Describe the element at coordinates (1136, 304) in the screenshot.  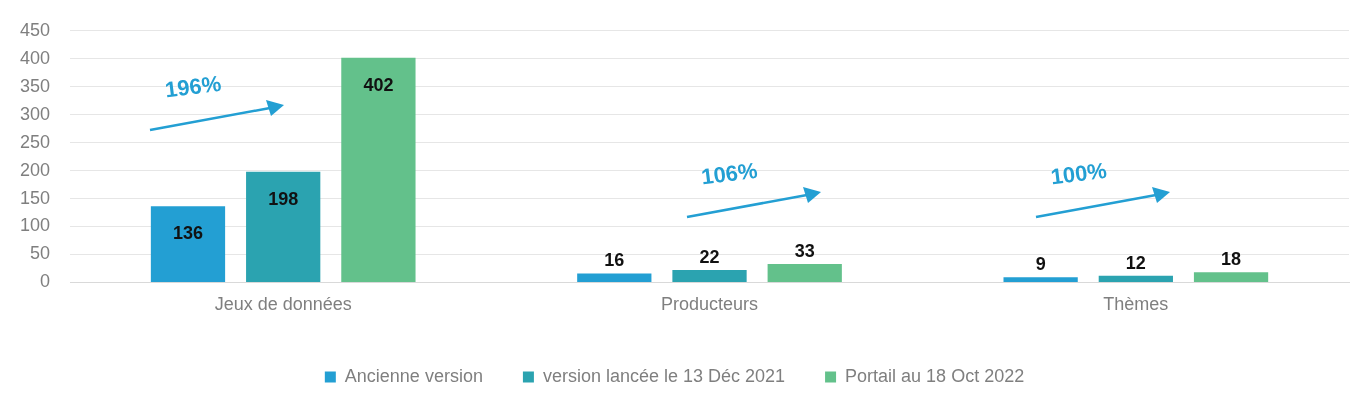
I see `x-tick-label: Thèmes` at that location.